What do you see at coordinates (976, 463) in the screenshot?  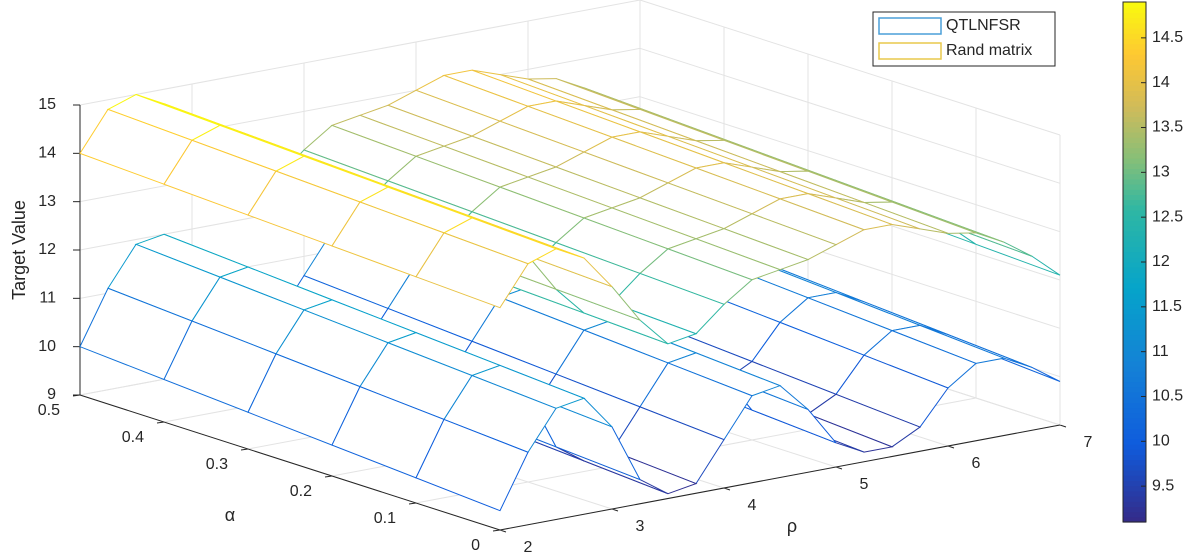 I see `x-tick-label: 6` at bounding box center [976, 463].